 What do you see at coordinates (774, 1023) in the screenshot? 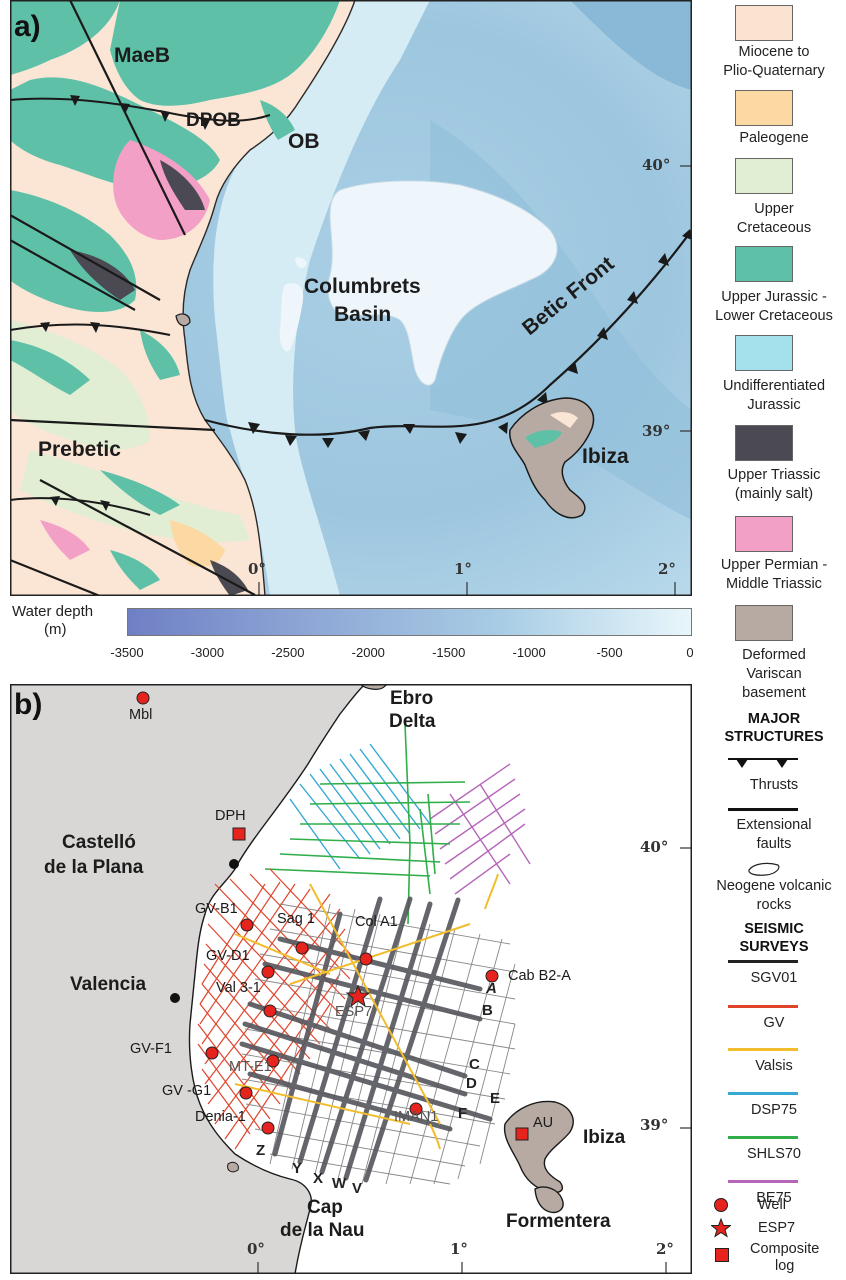
I see `legend-label-gv: GV` at bounding box center [774, 1023].